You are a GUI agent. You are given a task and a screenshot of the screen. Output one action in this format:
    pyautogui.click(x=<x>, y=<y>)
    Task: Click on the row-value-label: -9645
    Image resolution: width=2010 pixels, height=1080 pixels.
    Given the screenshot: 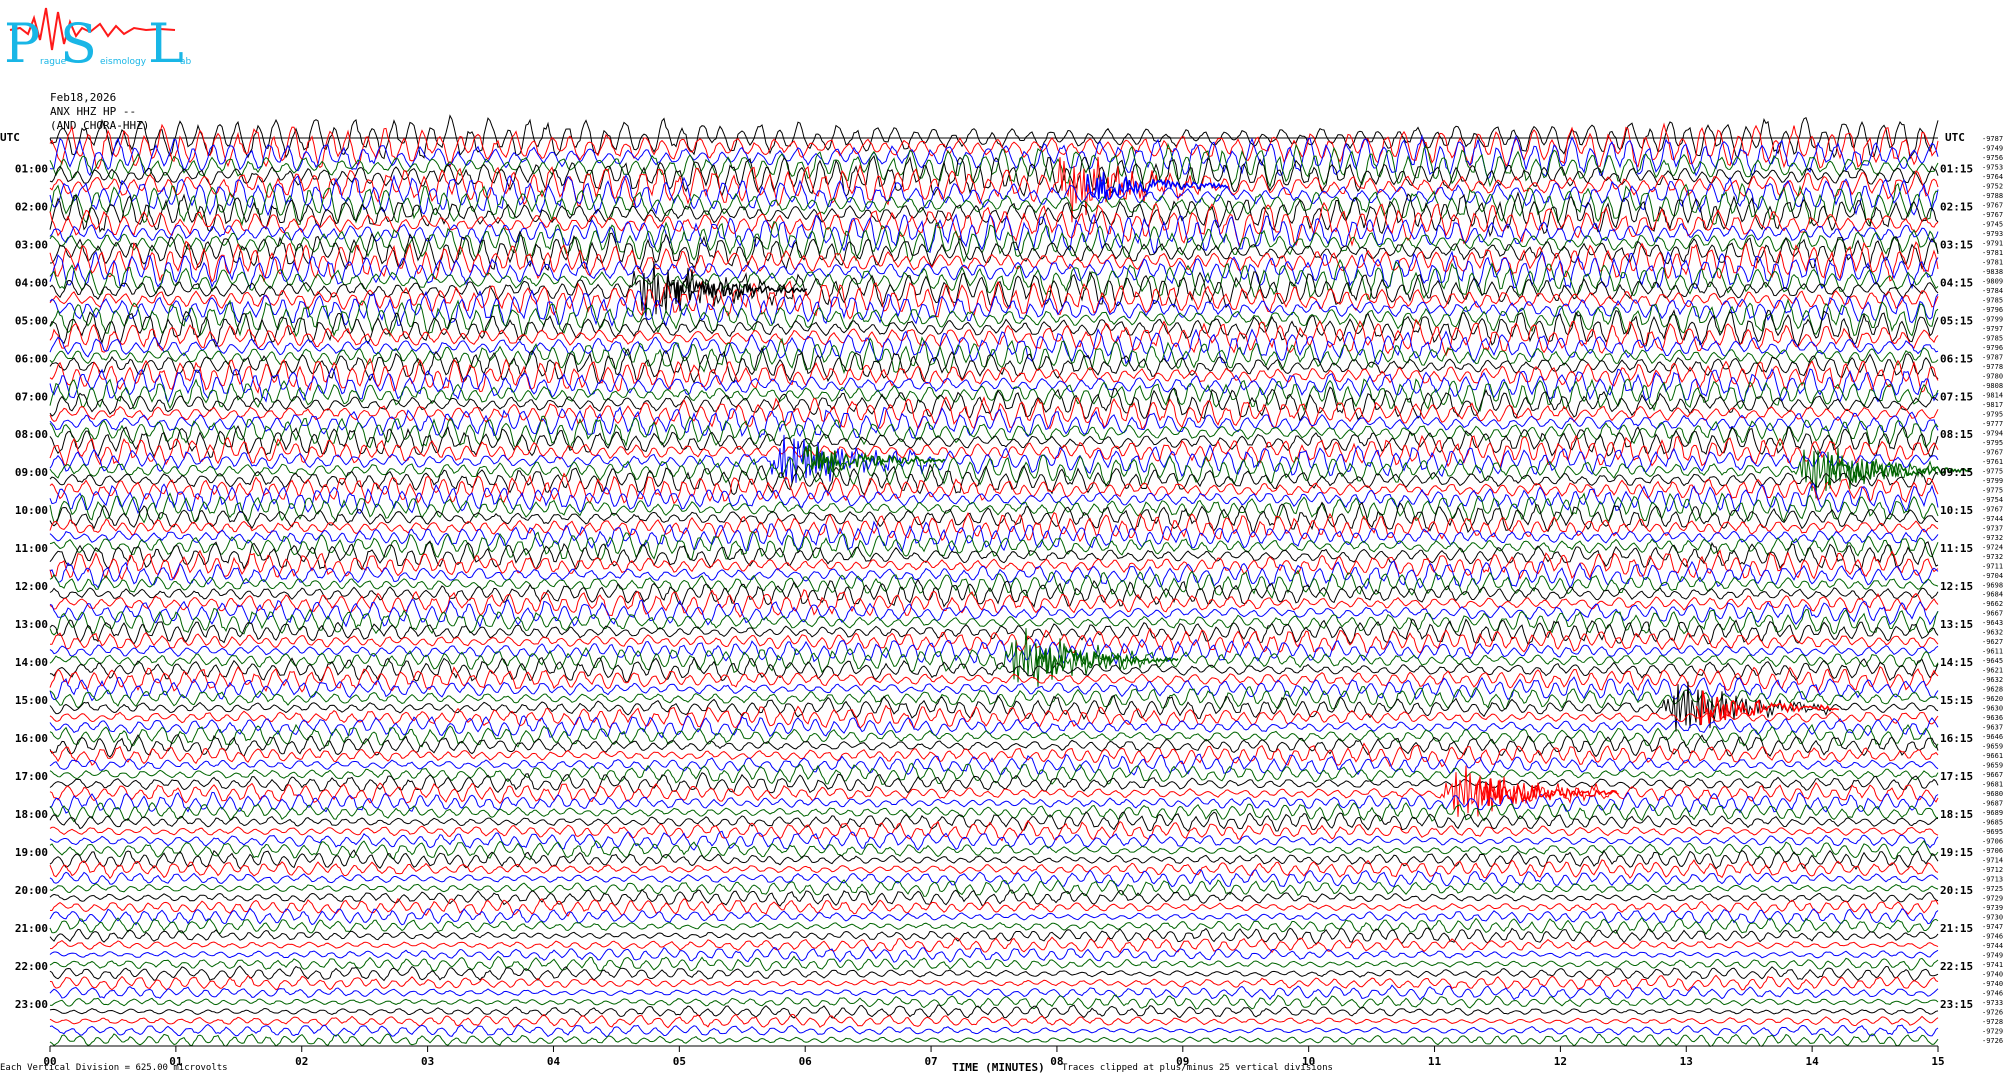 What is the action you would take?
    pyautogui.click(x=1992, y=661)
    